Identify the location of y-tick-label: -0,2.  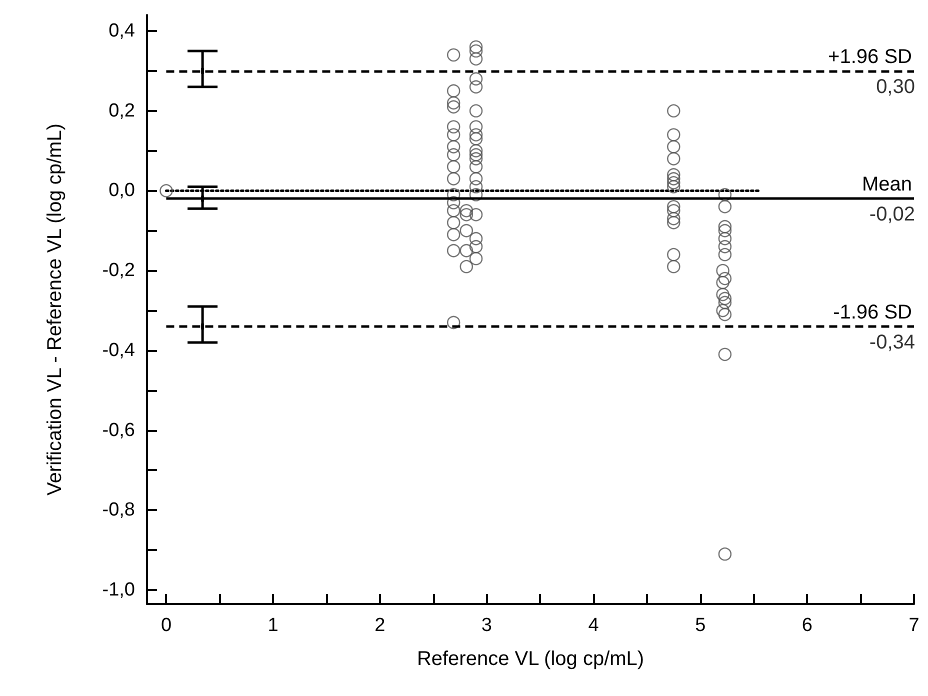
(118, 271).